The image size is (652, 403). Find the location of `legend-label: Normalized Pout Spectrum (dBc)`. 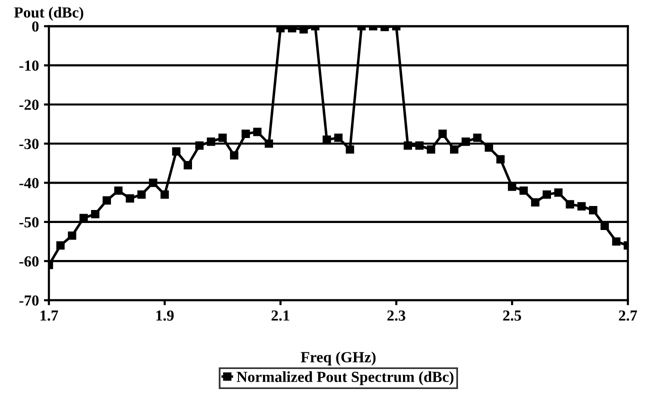

legend-label: Normalized Pout Spectrum (dBc) is located at coordinates (345, 378).